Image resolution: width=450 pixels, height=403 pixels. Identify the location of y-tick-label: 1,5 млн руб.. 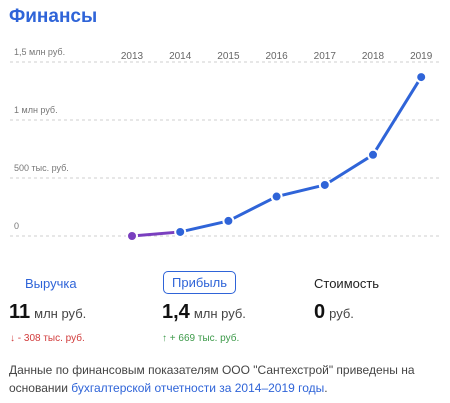
(39, 52).